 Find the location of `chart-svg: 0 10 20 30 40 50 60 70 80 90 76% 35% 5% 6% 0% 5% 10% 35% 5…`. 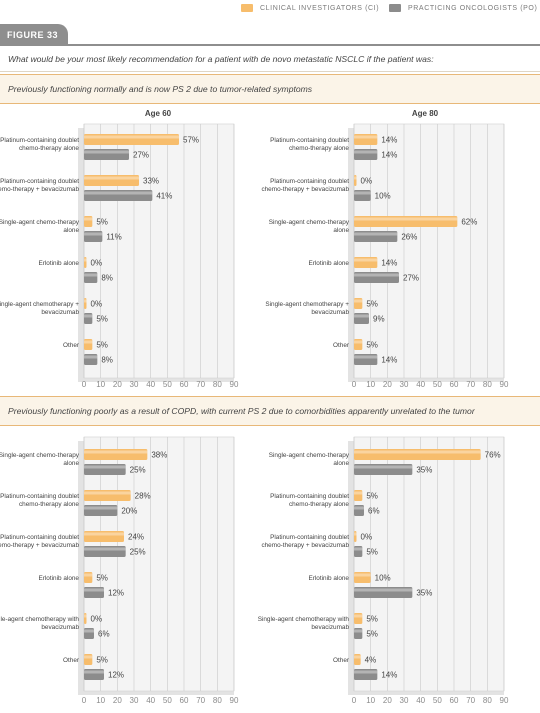

chart-svg: 0 10 20 30 40 50 60 70 80 90 76% 35% 5% 6% 0% 5% 10% 35% 5… is located at coordinates (428, 570).